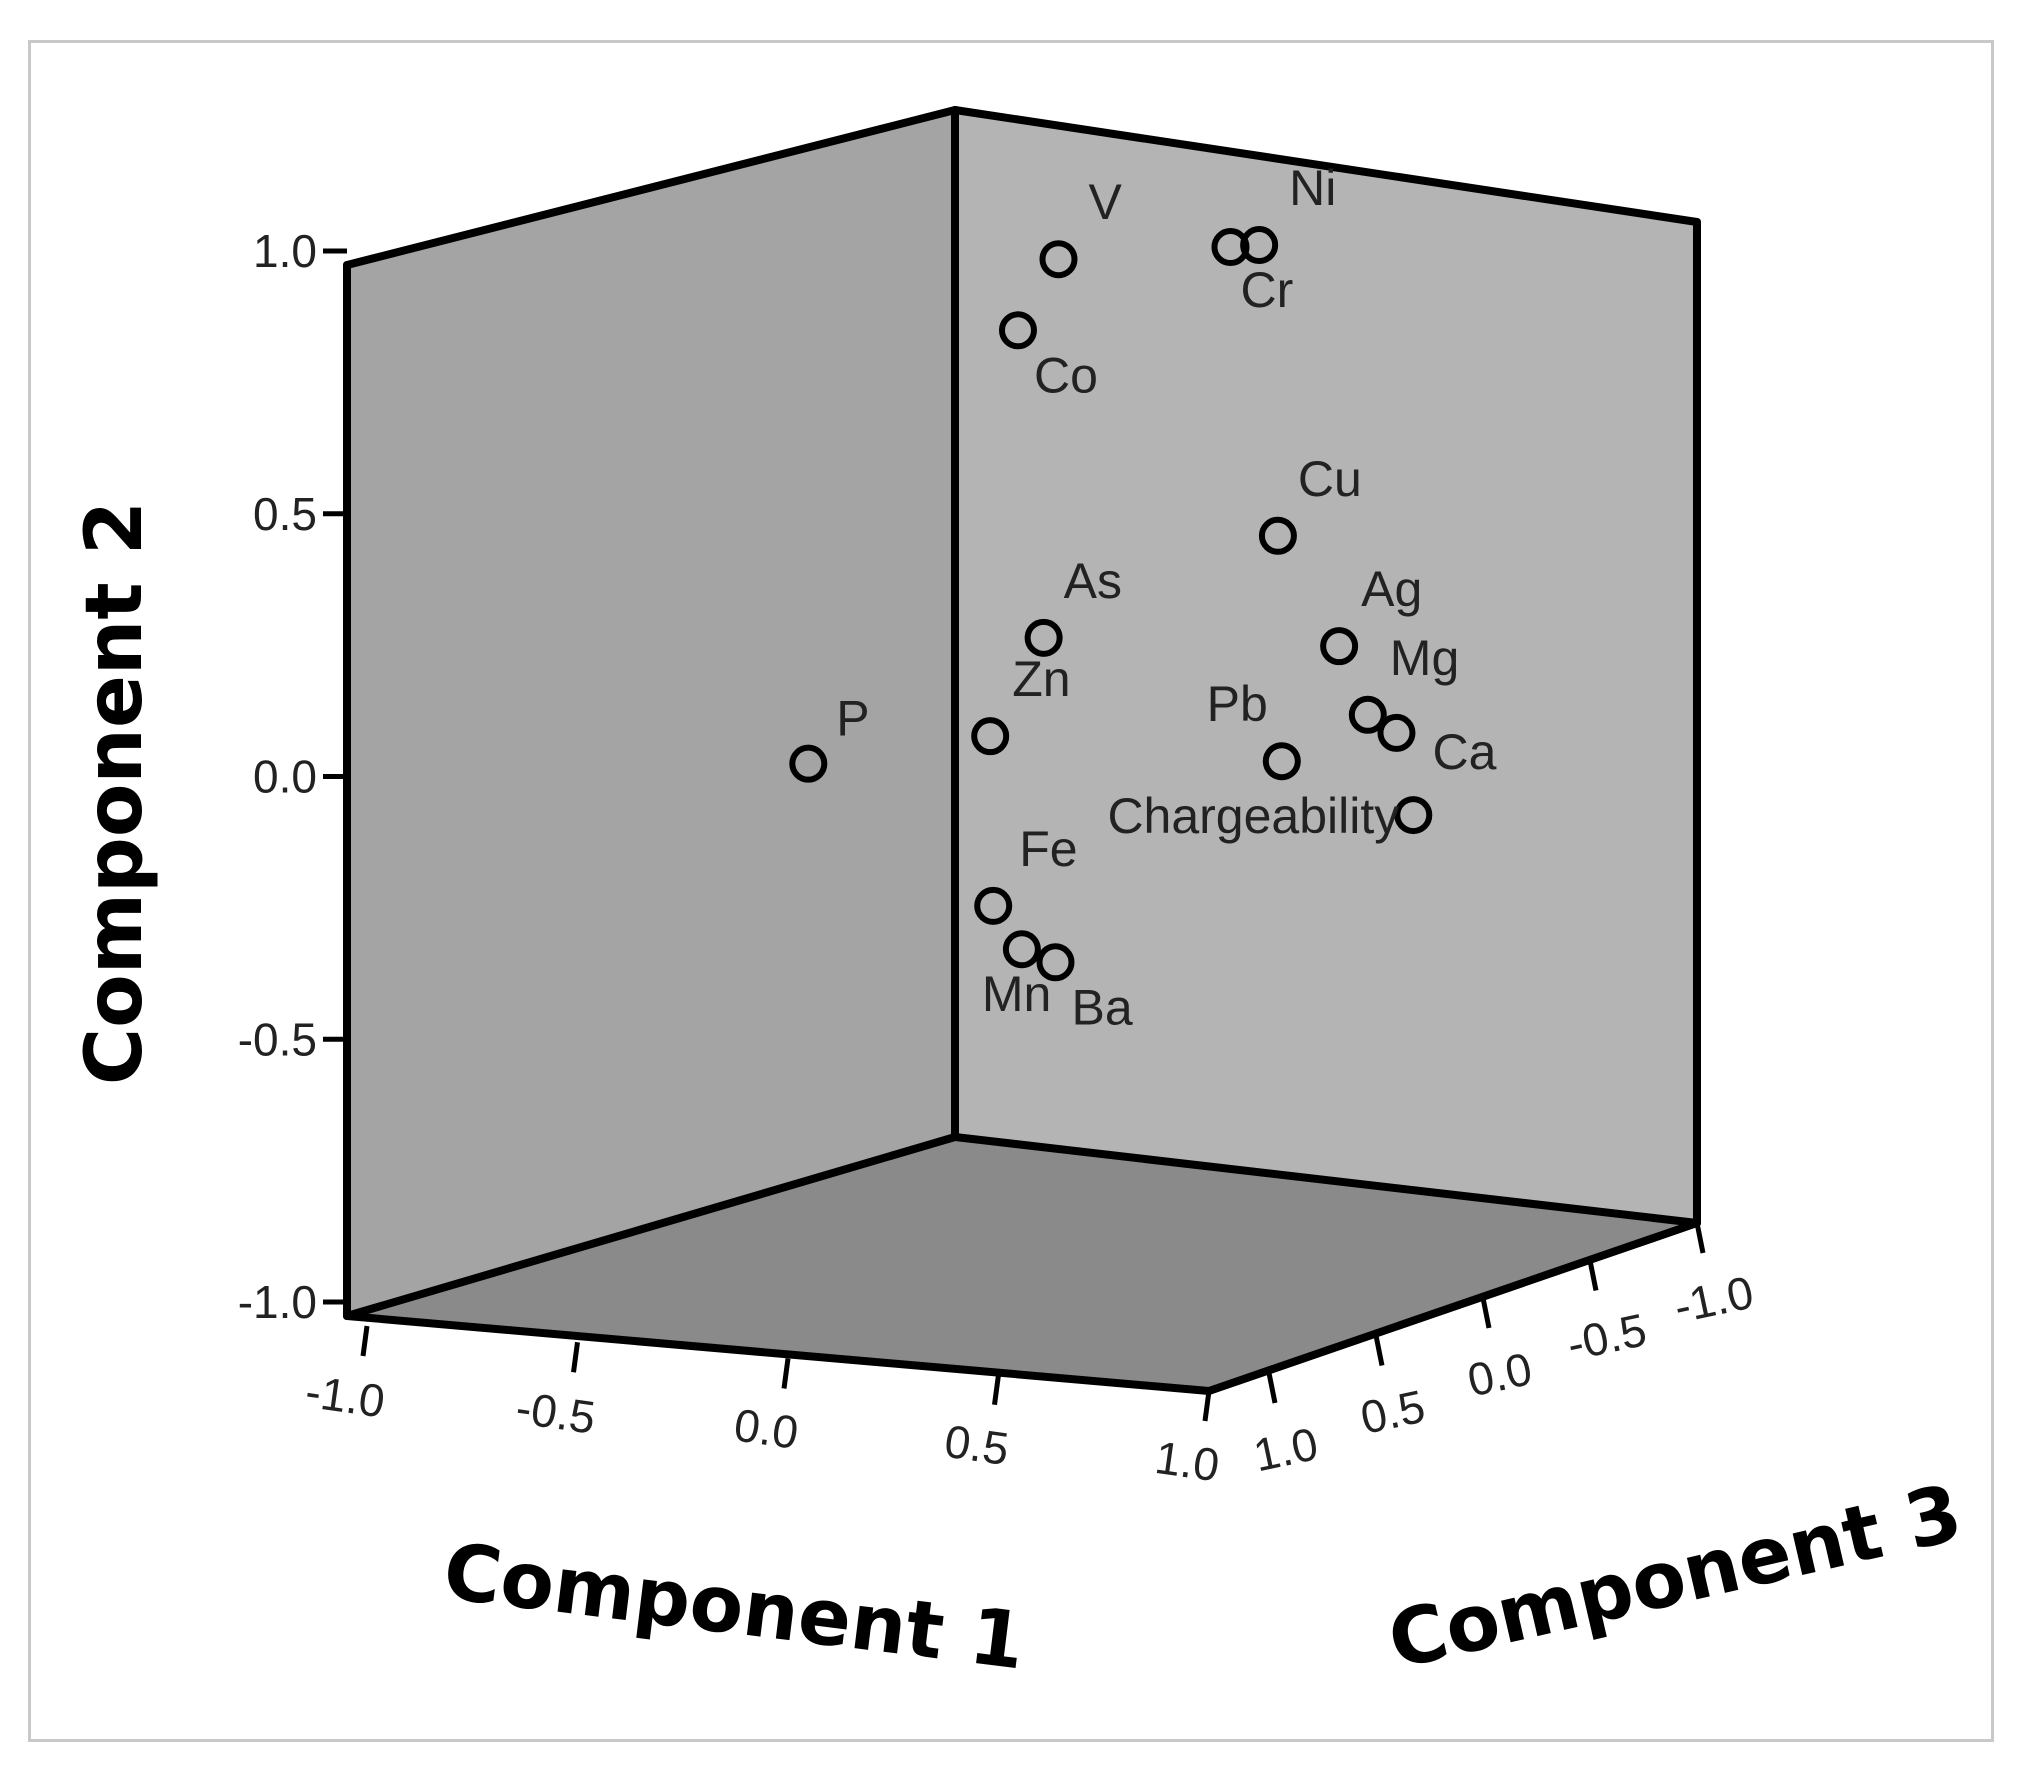 The height and width of the screenshot is (1779, 2019). I want to click on x-axis-title: Component 1, so click(734, 1607).